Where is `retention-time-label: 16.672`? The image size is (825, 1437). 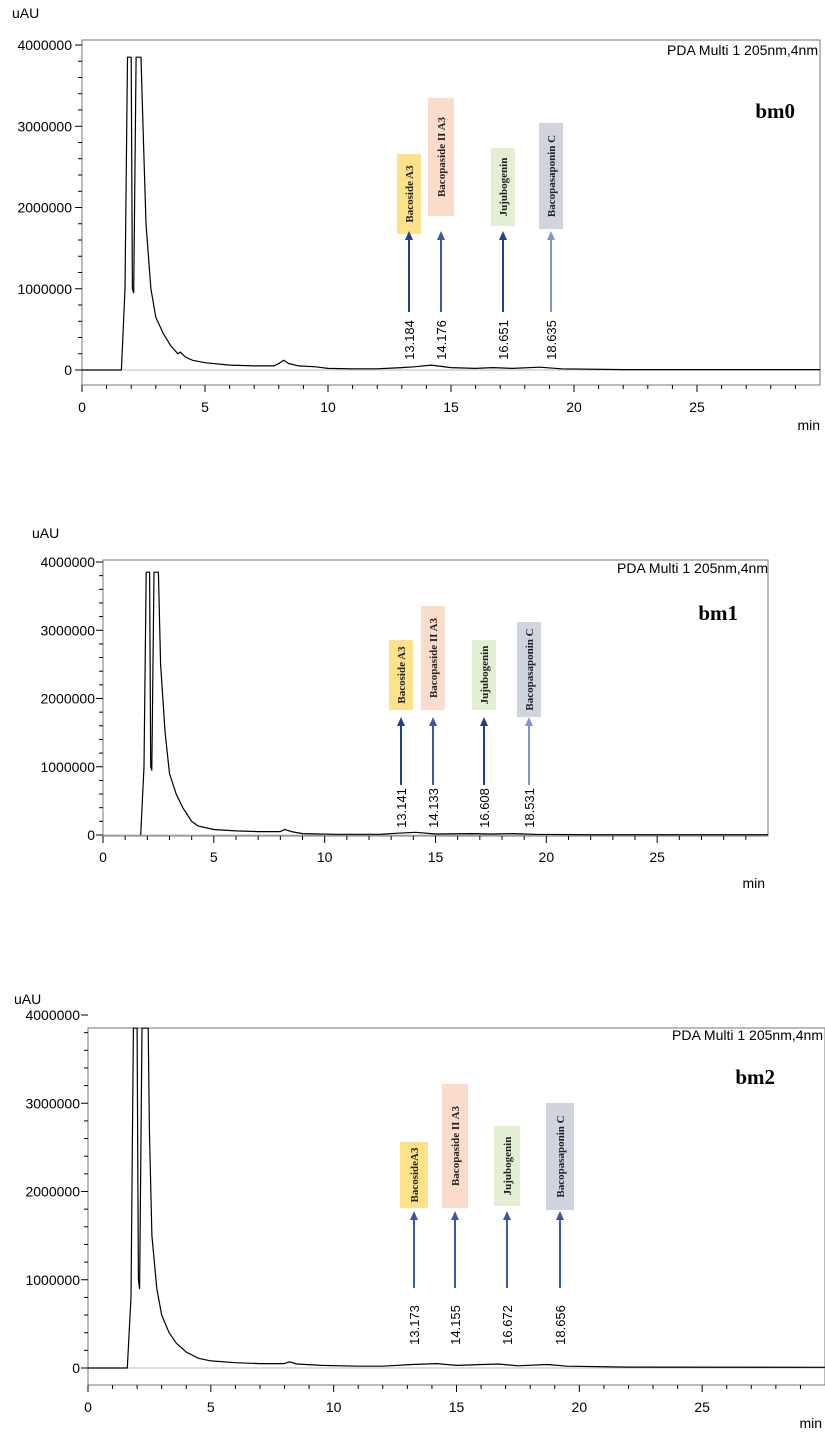 retention-time-label: 16.672 is located at coordinates (507, 1325).